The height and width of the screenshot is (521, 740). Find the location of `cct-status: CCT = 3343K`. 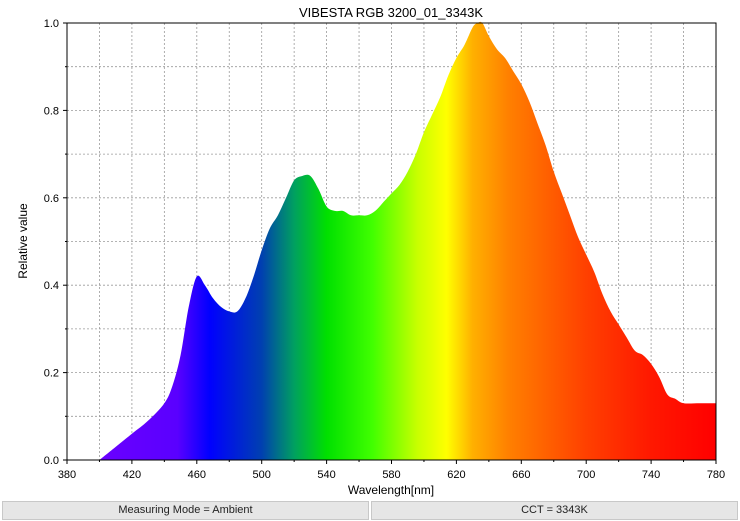

cct-status: CCT = 3343K is located at coordinates (554, 510).